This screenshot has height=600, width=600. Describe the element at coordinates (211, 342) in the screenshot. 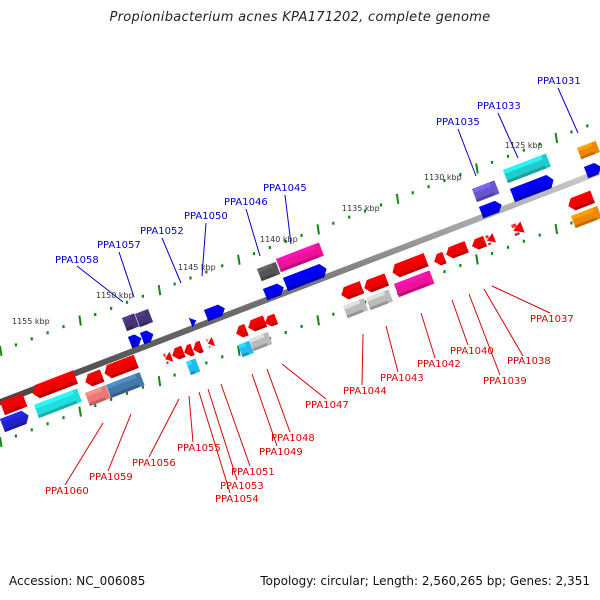

I see `gene-feature-ppa1051` at that location.